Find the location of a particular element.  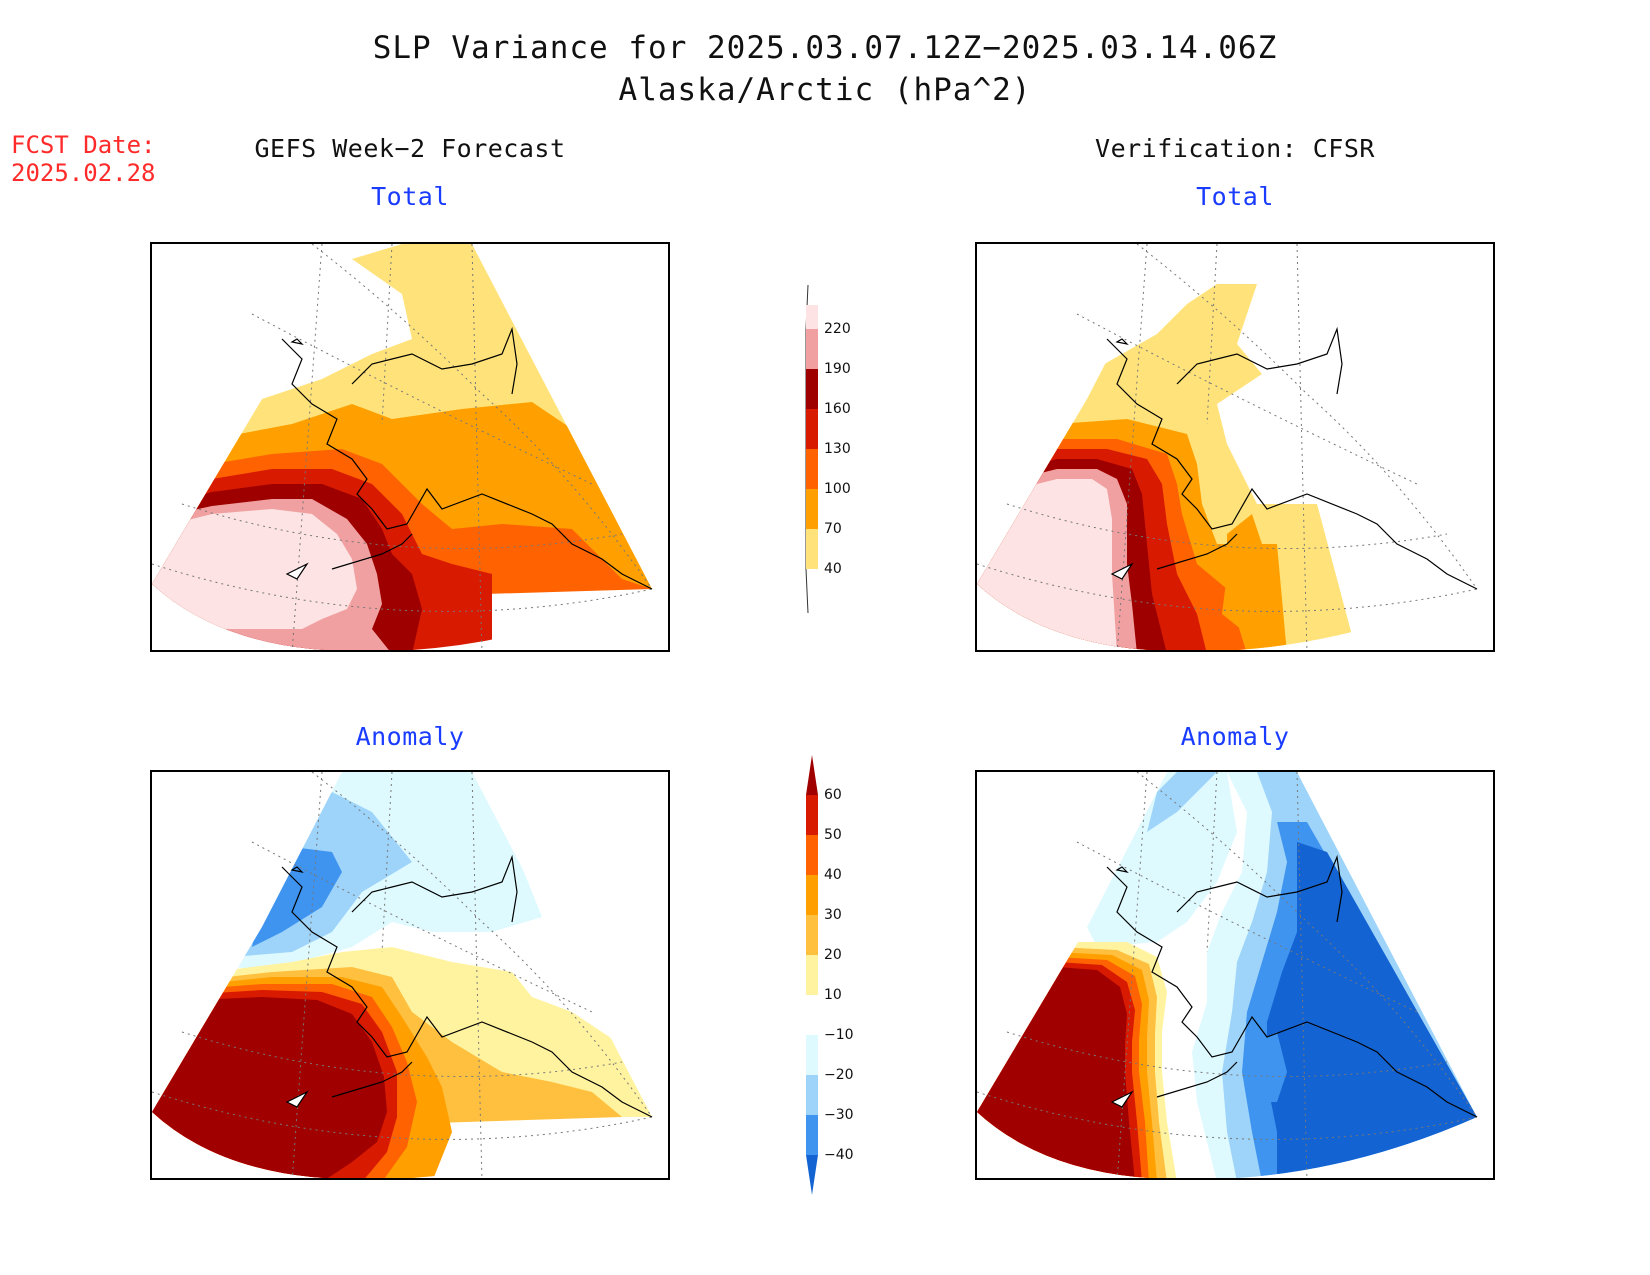

map-verification-total is located at coordinates (1235, 447).